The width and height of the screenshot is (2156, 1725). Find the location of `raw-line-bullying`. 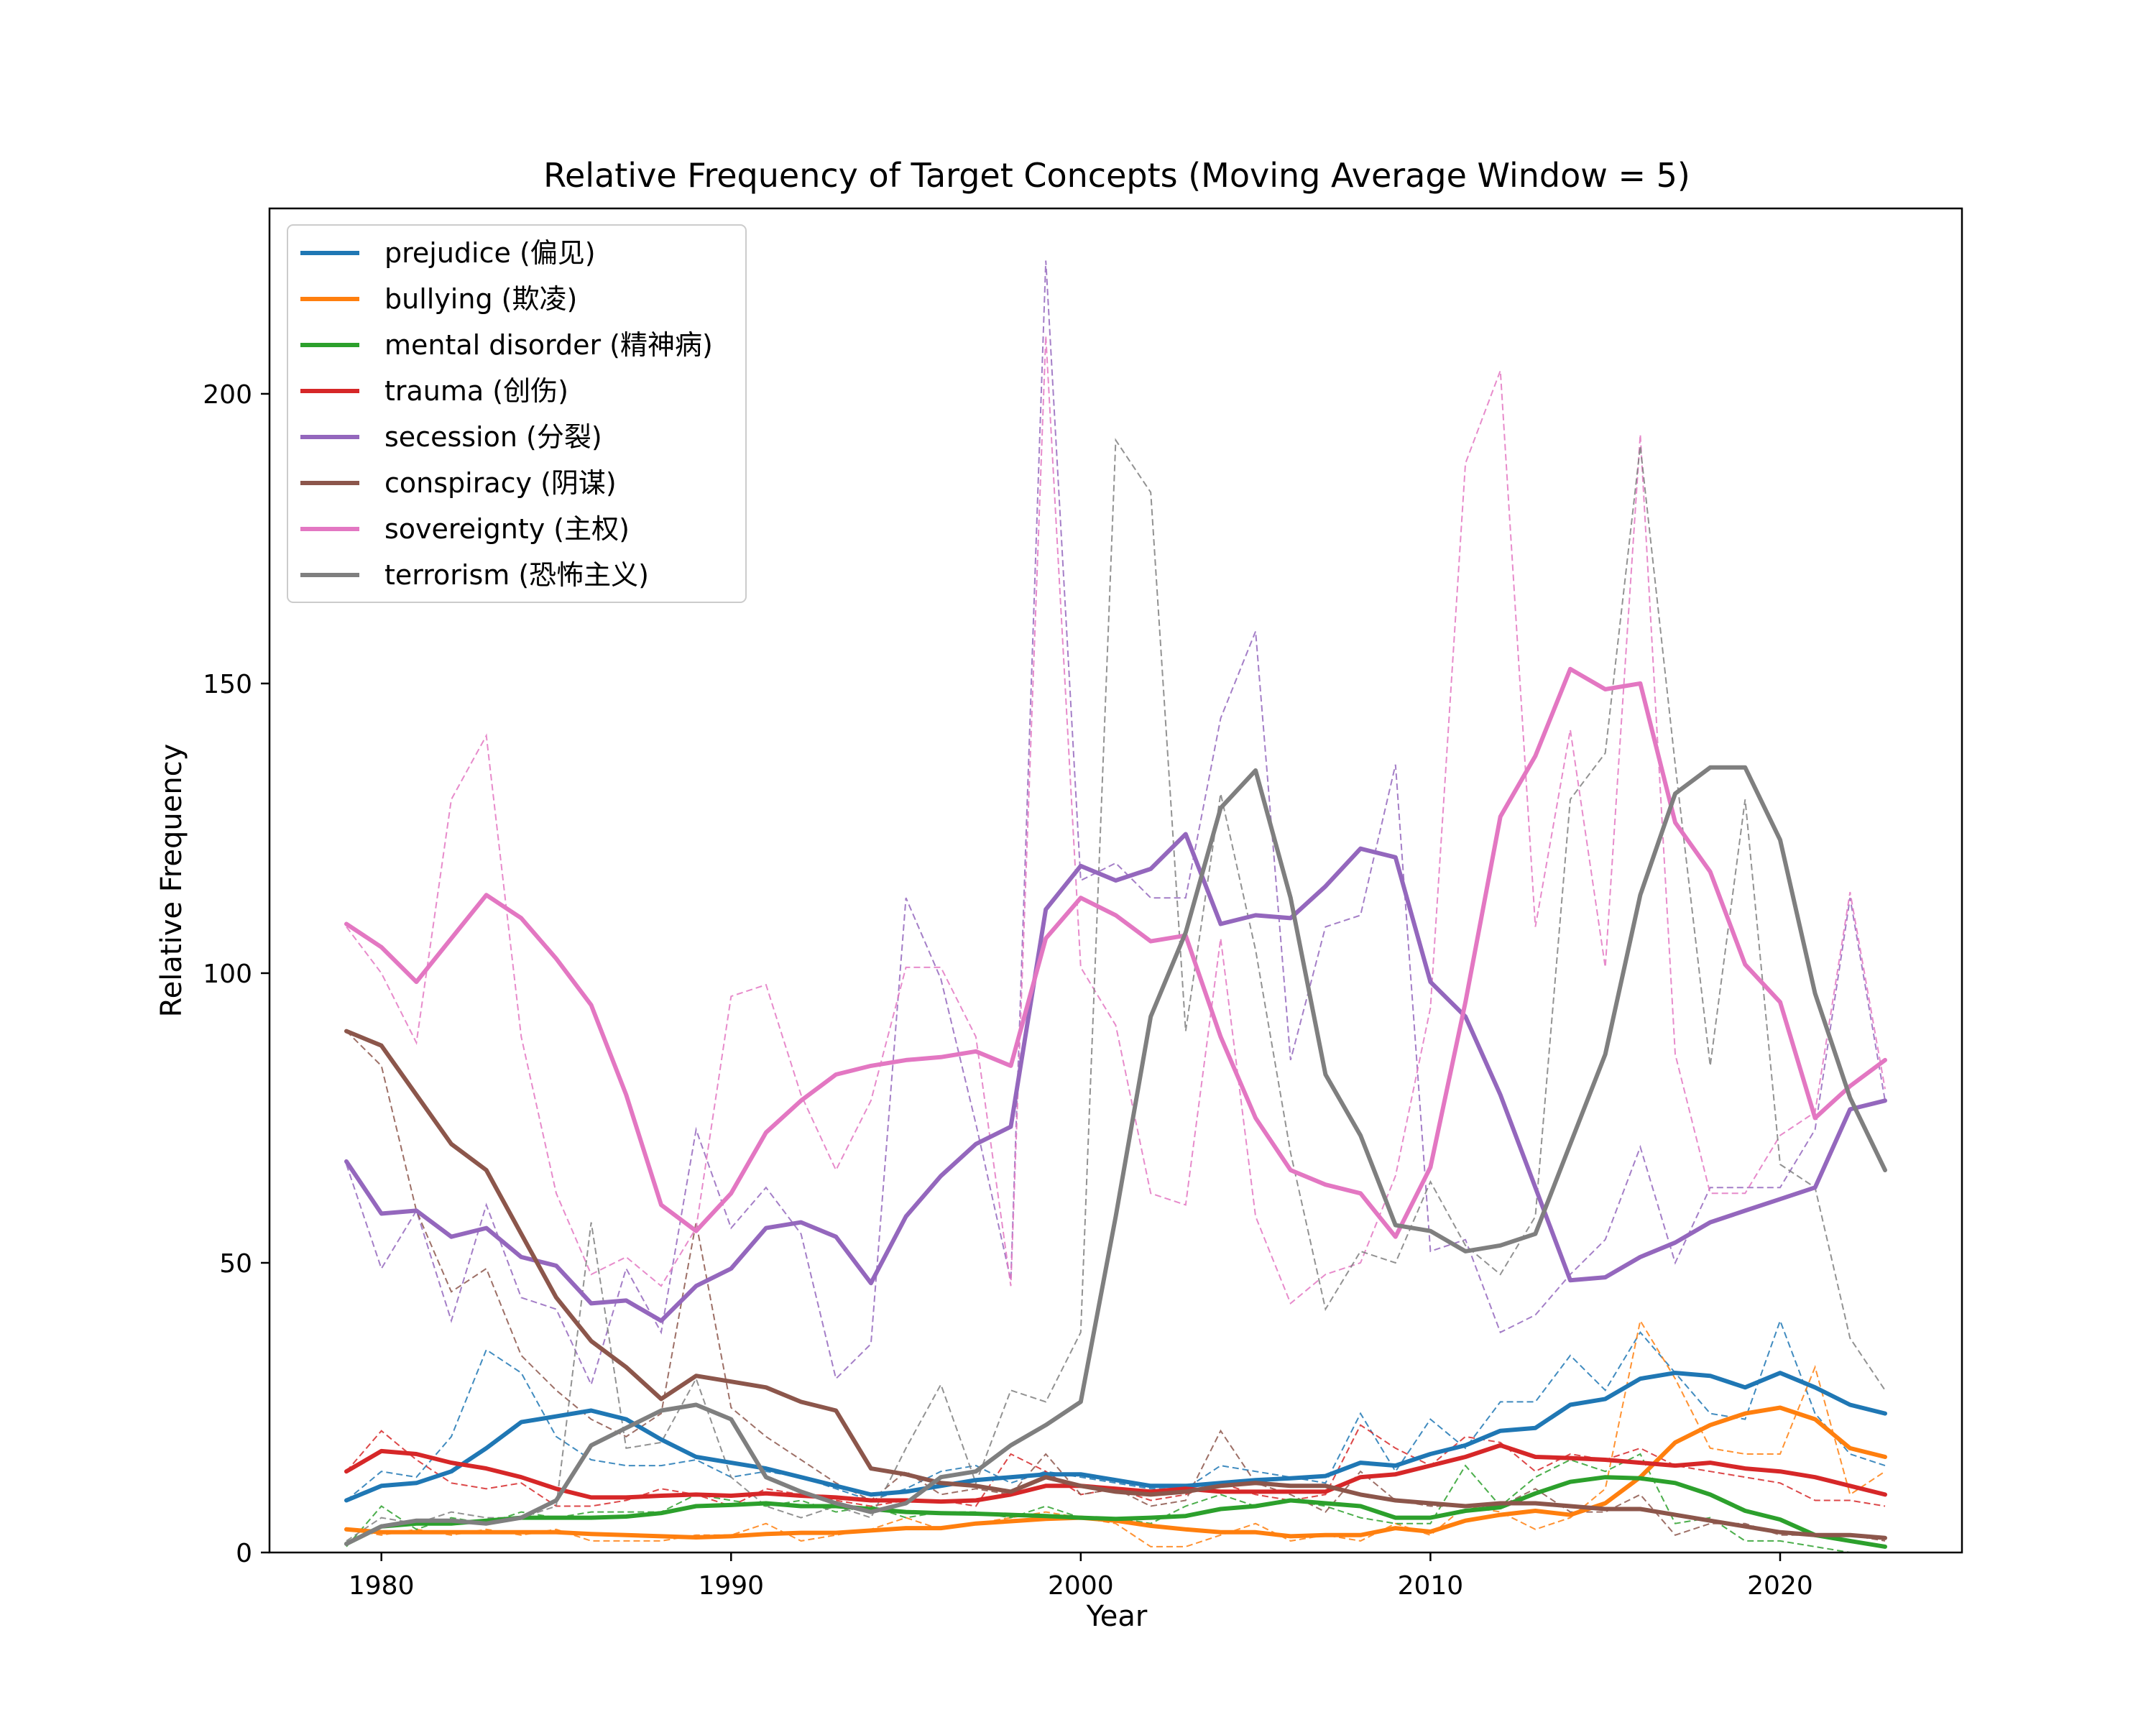

raw-line-bullying is located at coordinates (1116, 1432).